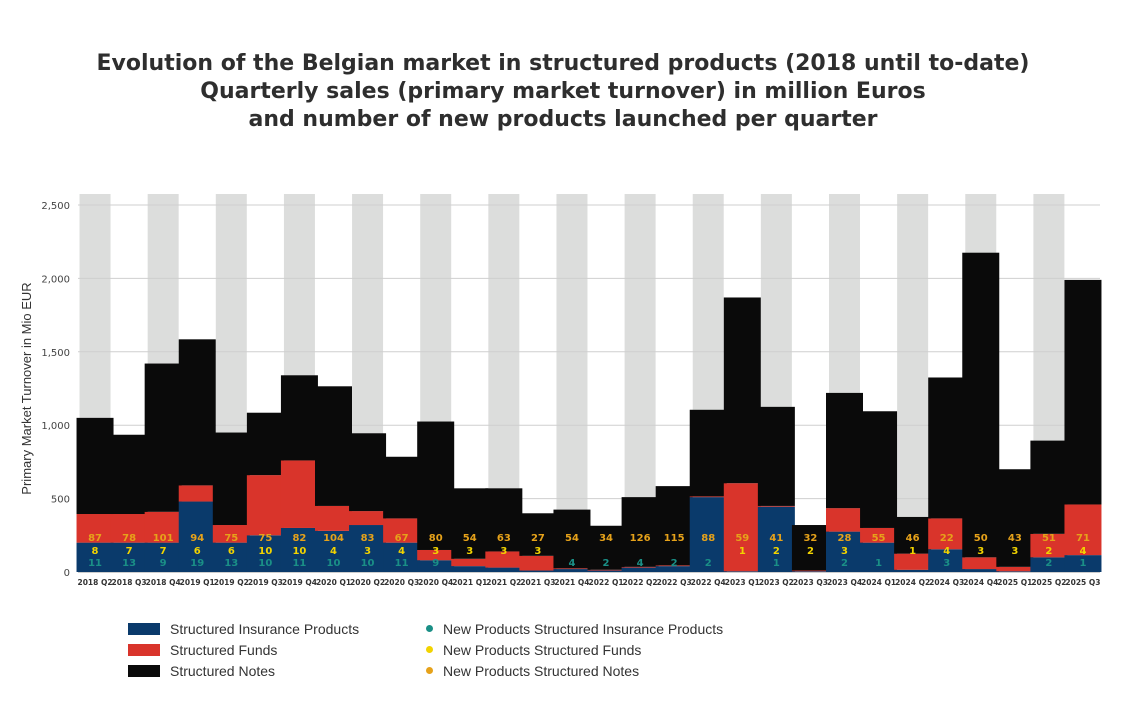 The width and height of the screenshot is (1126, 717). What do you see at coordinates (674, 582) in the screenshot?
I see `x-tick-label: 2022 Q3` at bounding box center [674, 582].